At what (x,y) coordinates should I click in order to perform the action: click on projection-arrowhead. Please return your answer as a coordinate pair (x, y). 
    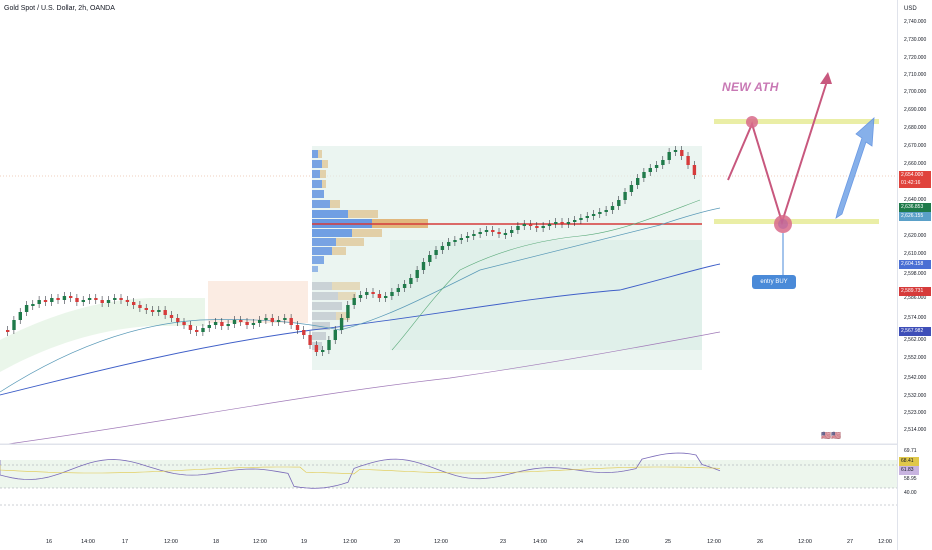
    Looking at the image, I should click on (826, 78).